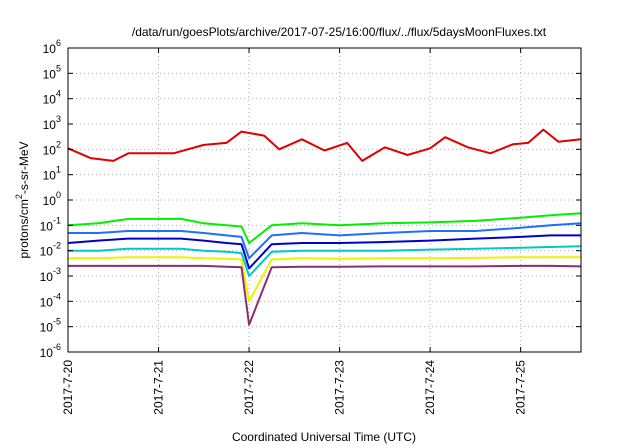 Image resolution: width=640 pixels, height=448 pixels. What do you see at coordinates (52, 199) in the screenshot?
I see `y-tick-label: 10⁰` at bounding box center [52, 199].